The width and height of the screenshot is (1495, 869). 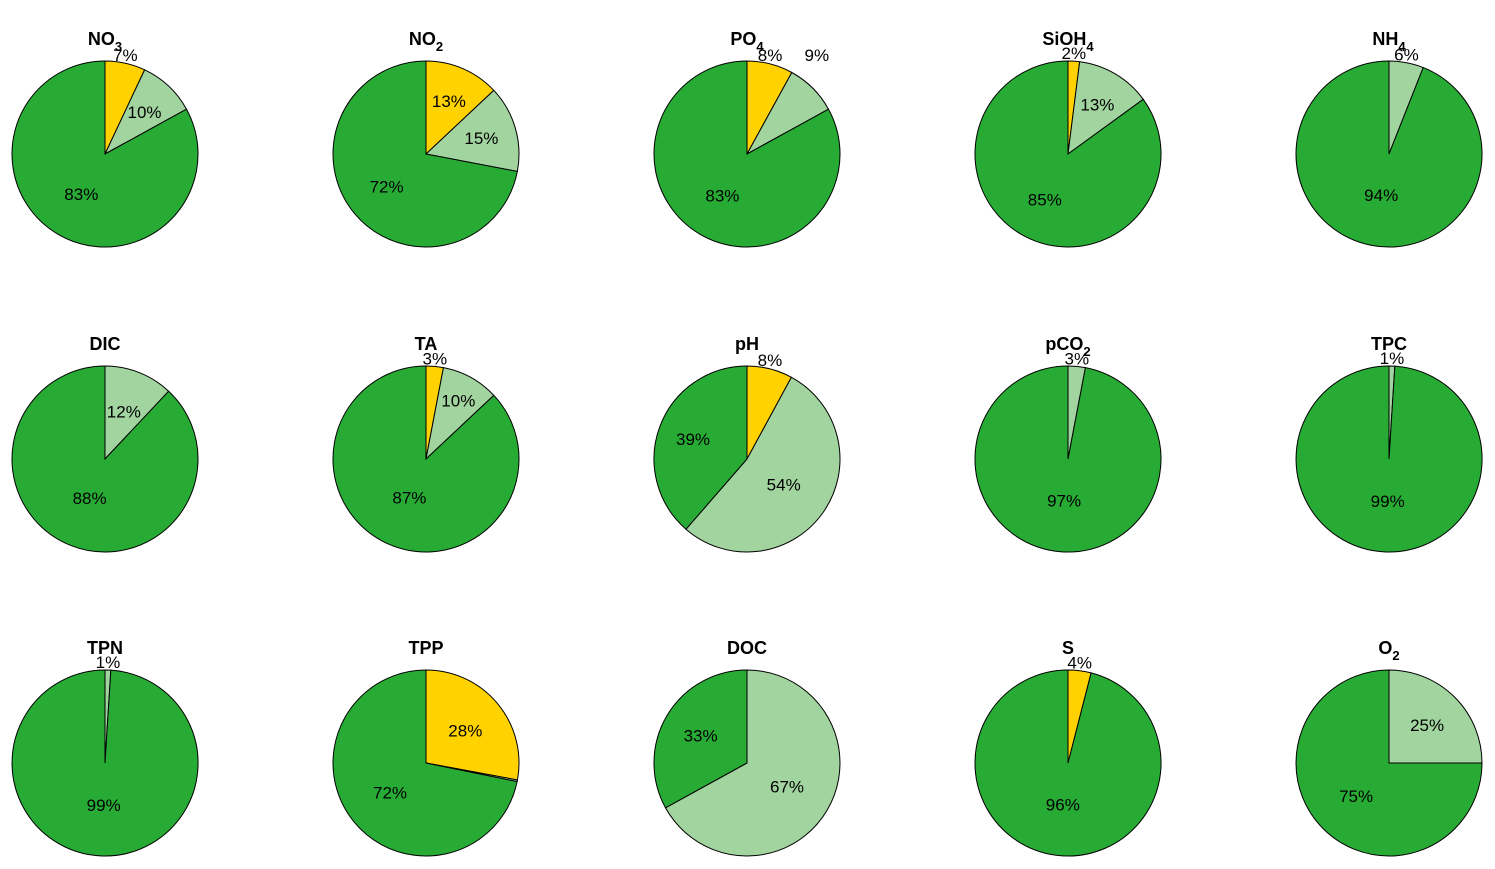 I want to click on pie-title: pH, so click(x=747, y=344).